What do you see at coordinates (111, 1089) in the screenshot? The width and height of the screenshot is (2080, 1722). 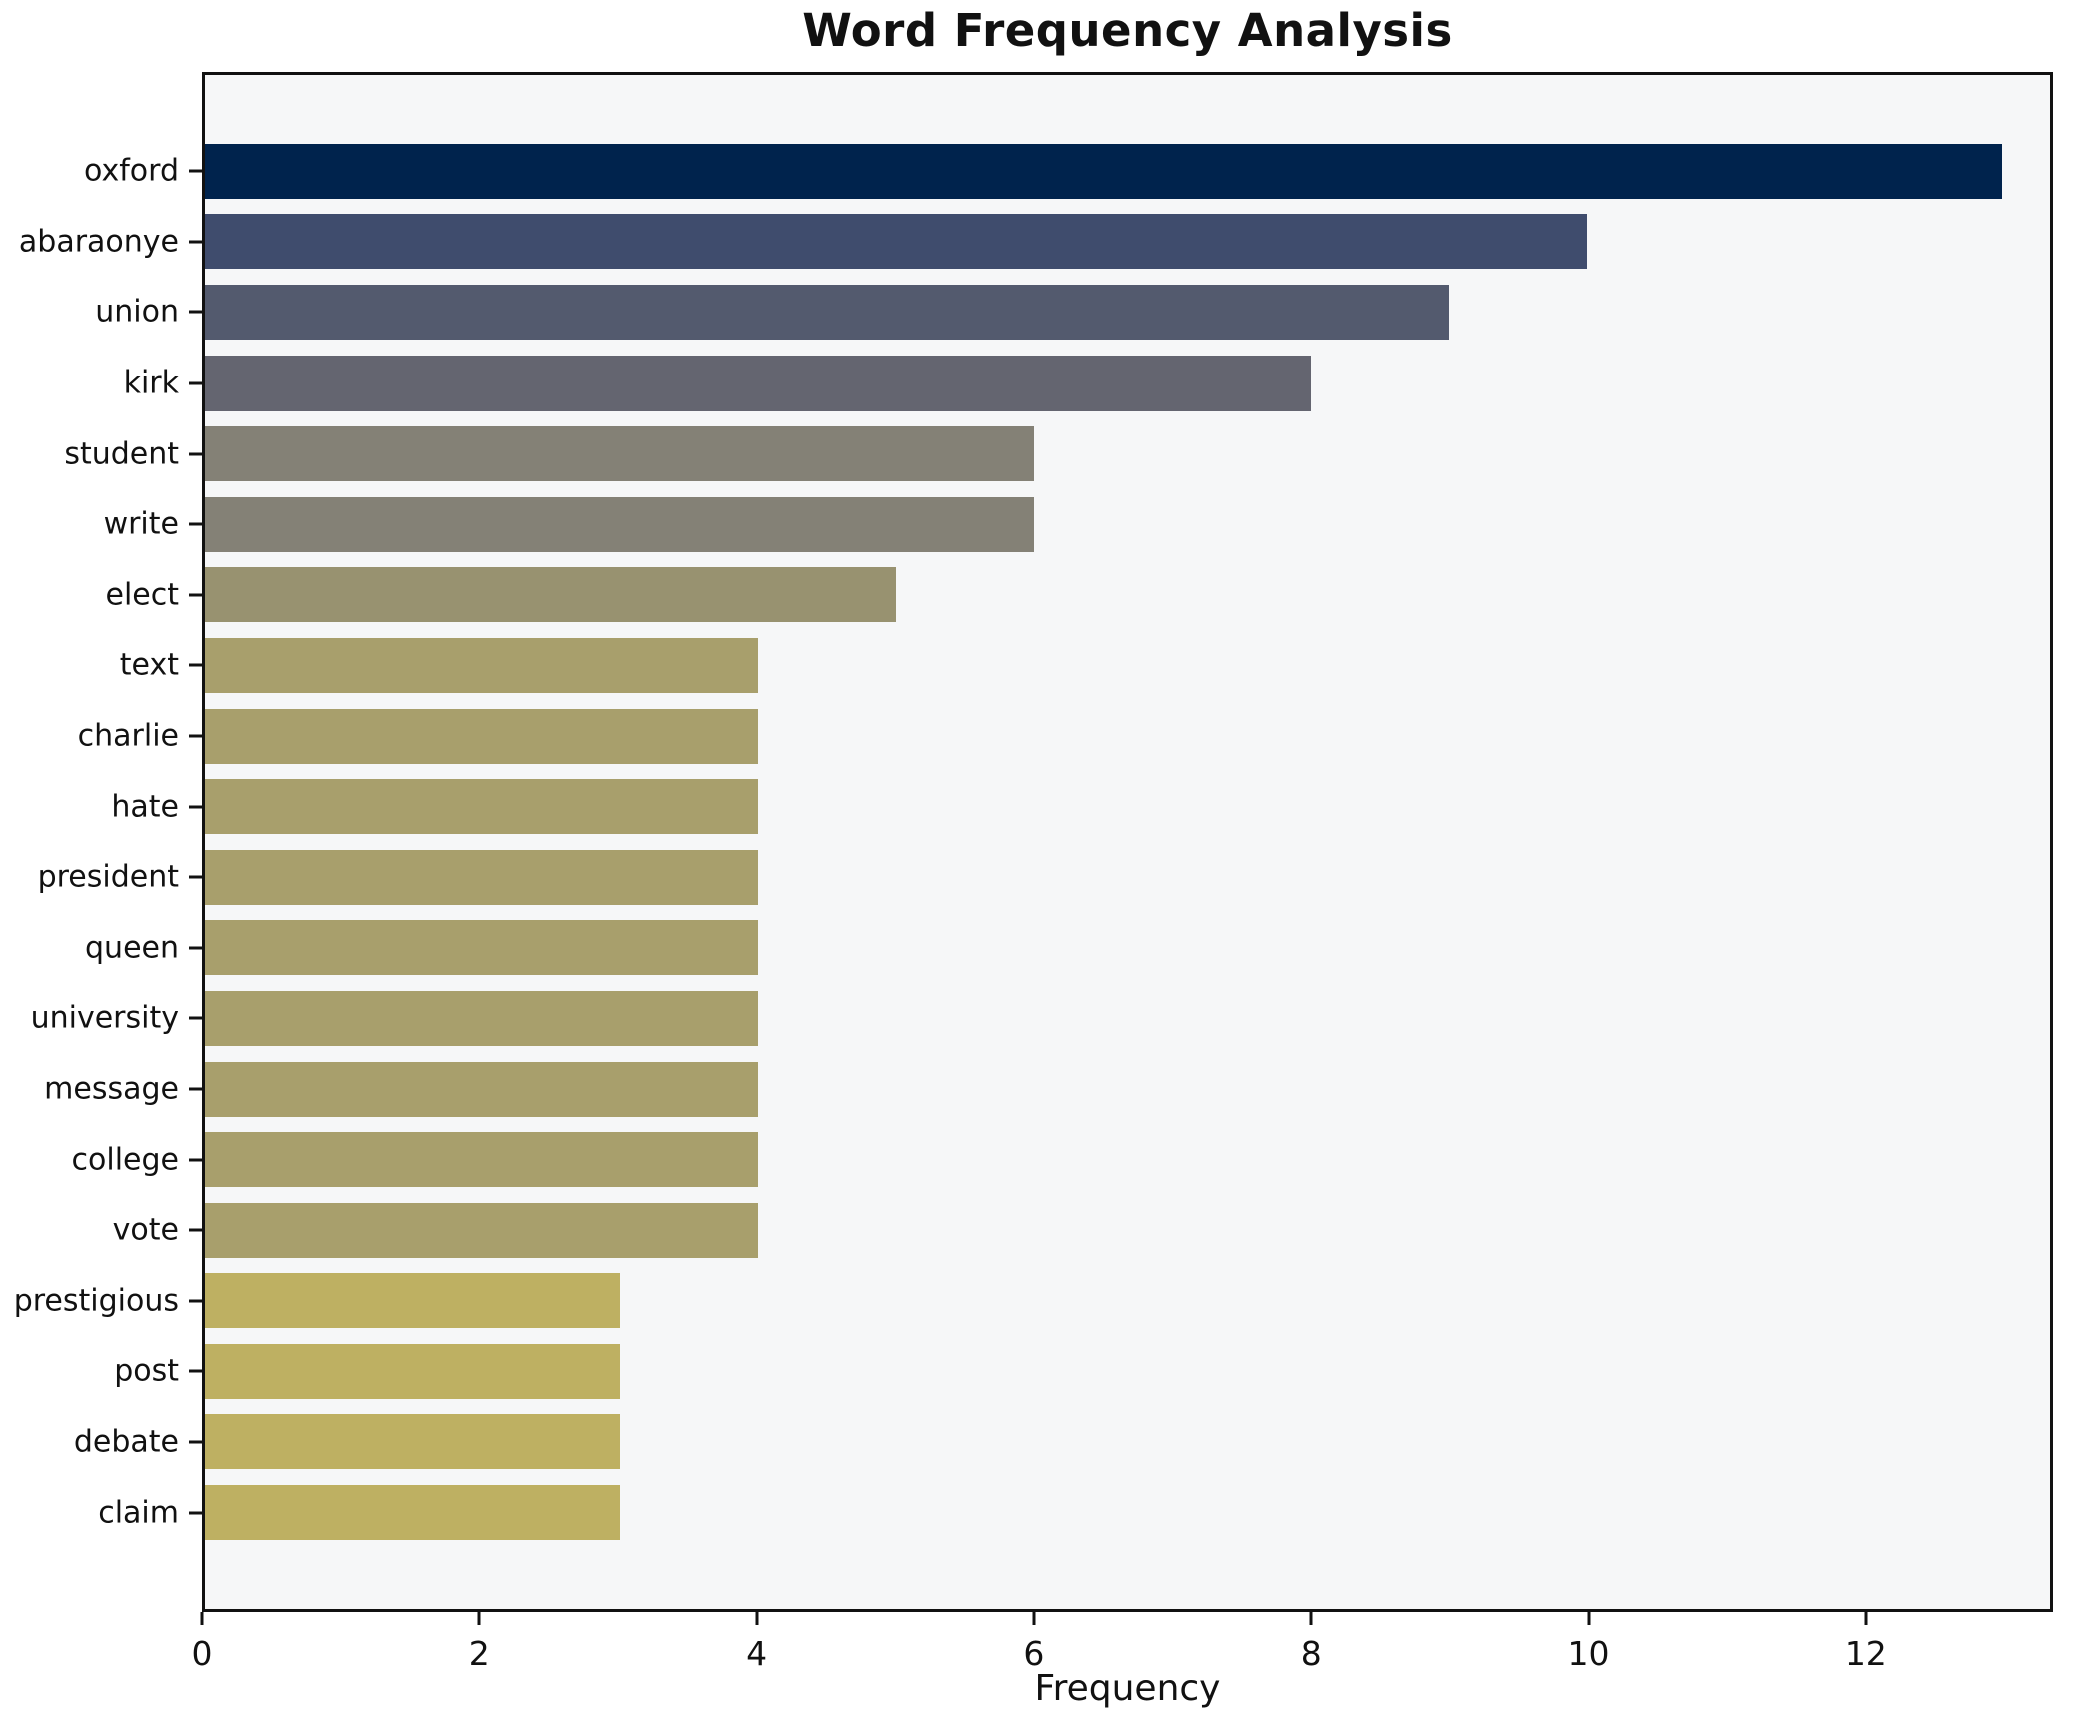 I see `y-tick-label: message` at bounding box center [111, 1089].